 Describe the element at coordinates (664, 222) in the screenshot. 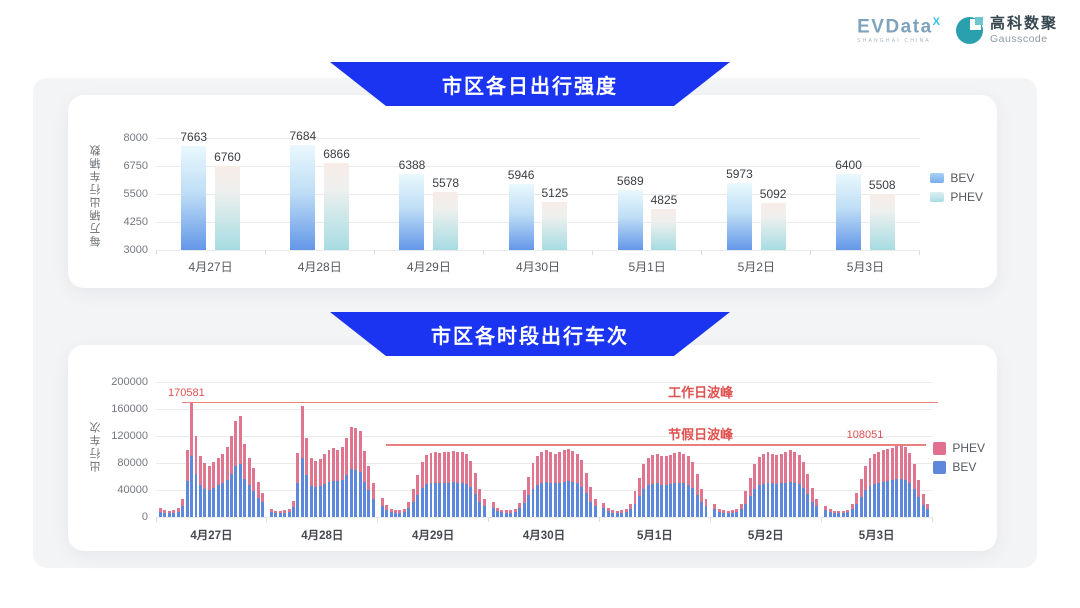

I see `phev-bar-wrap: 4825` at that location.